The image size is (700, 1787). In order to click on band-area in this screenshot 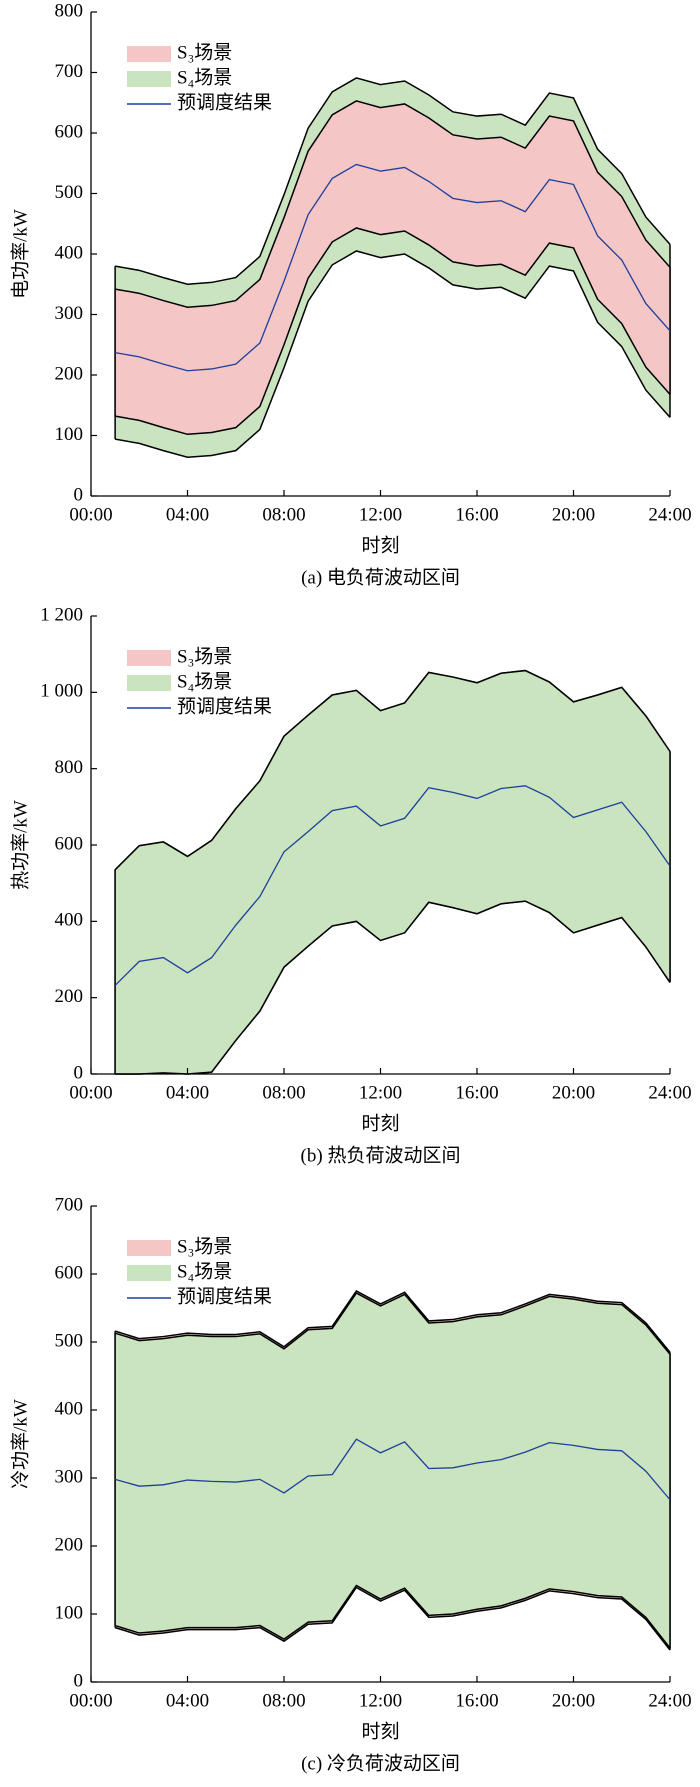, I will do `click(392, 267)`.